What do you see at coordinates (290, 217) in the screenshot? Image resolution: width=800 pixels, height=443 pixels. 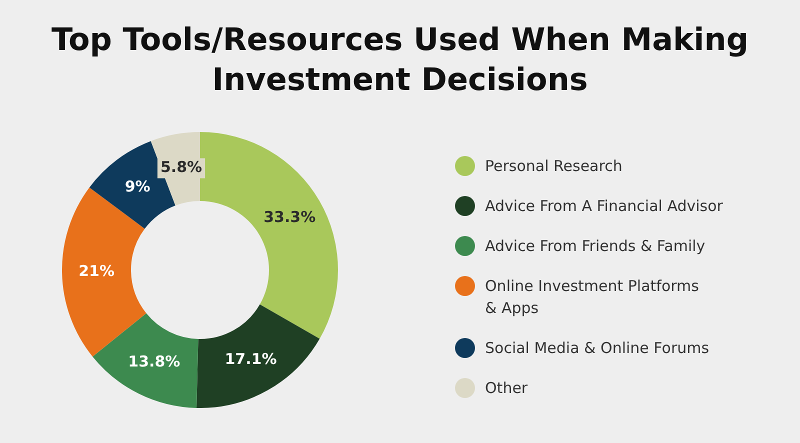 I see `data-label: 33.3%` at bounding box center [290, 217].